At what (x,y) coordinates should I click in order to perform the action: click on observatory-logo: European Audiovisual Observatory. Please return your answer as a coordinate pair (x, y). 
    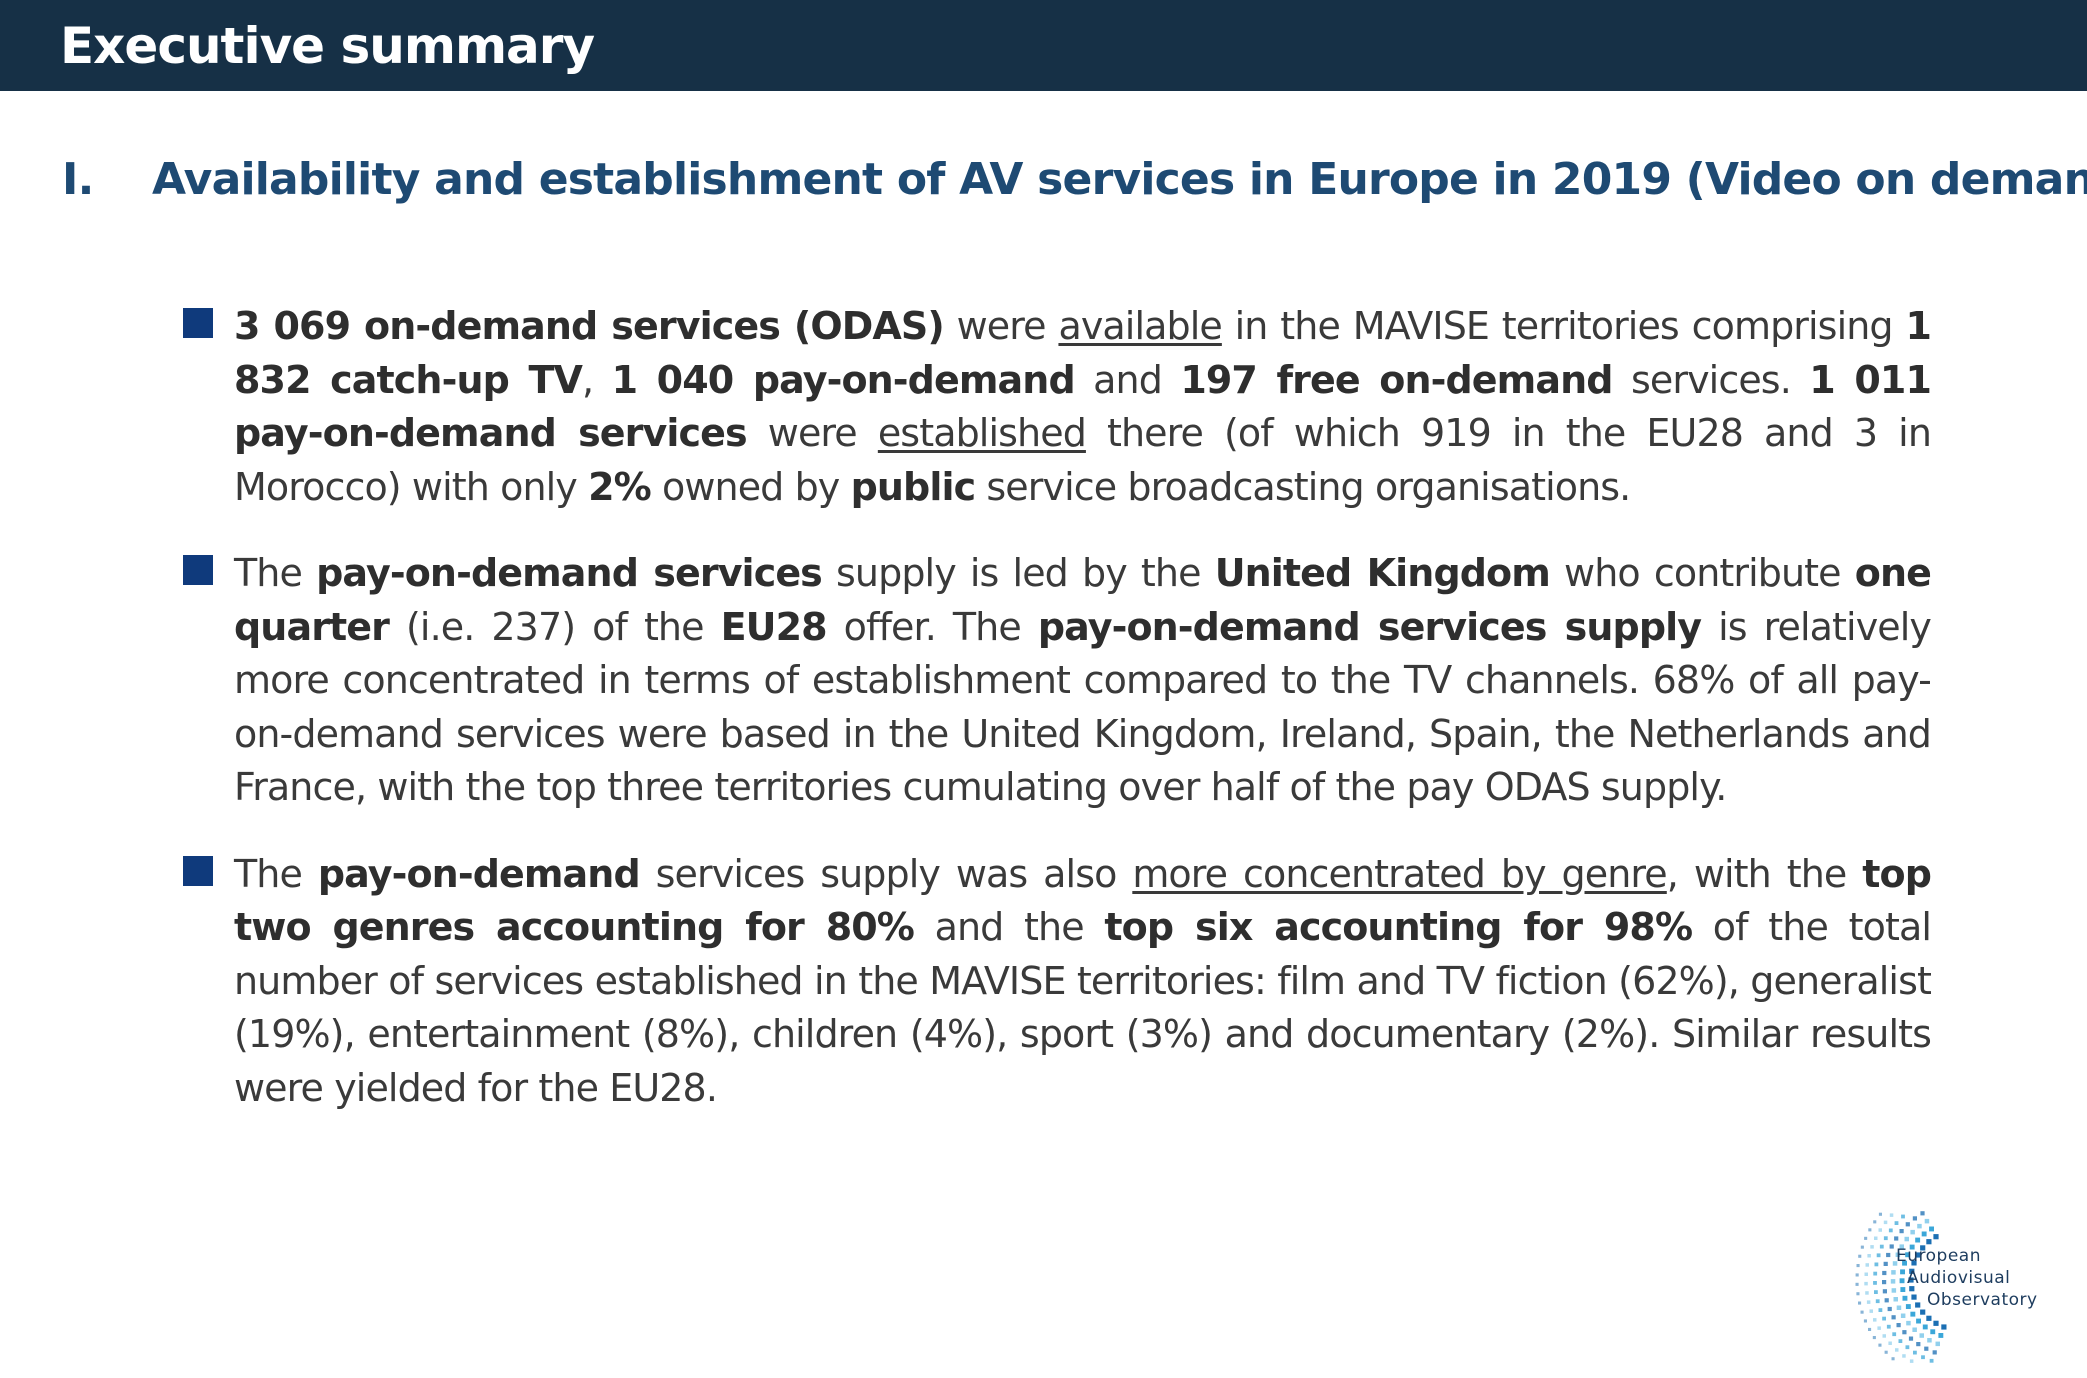
    Looking at the image, I should click on (1958, 1287).